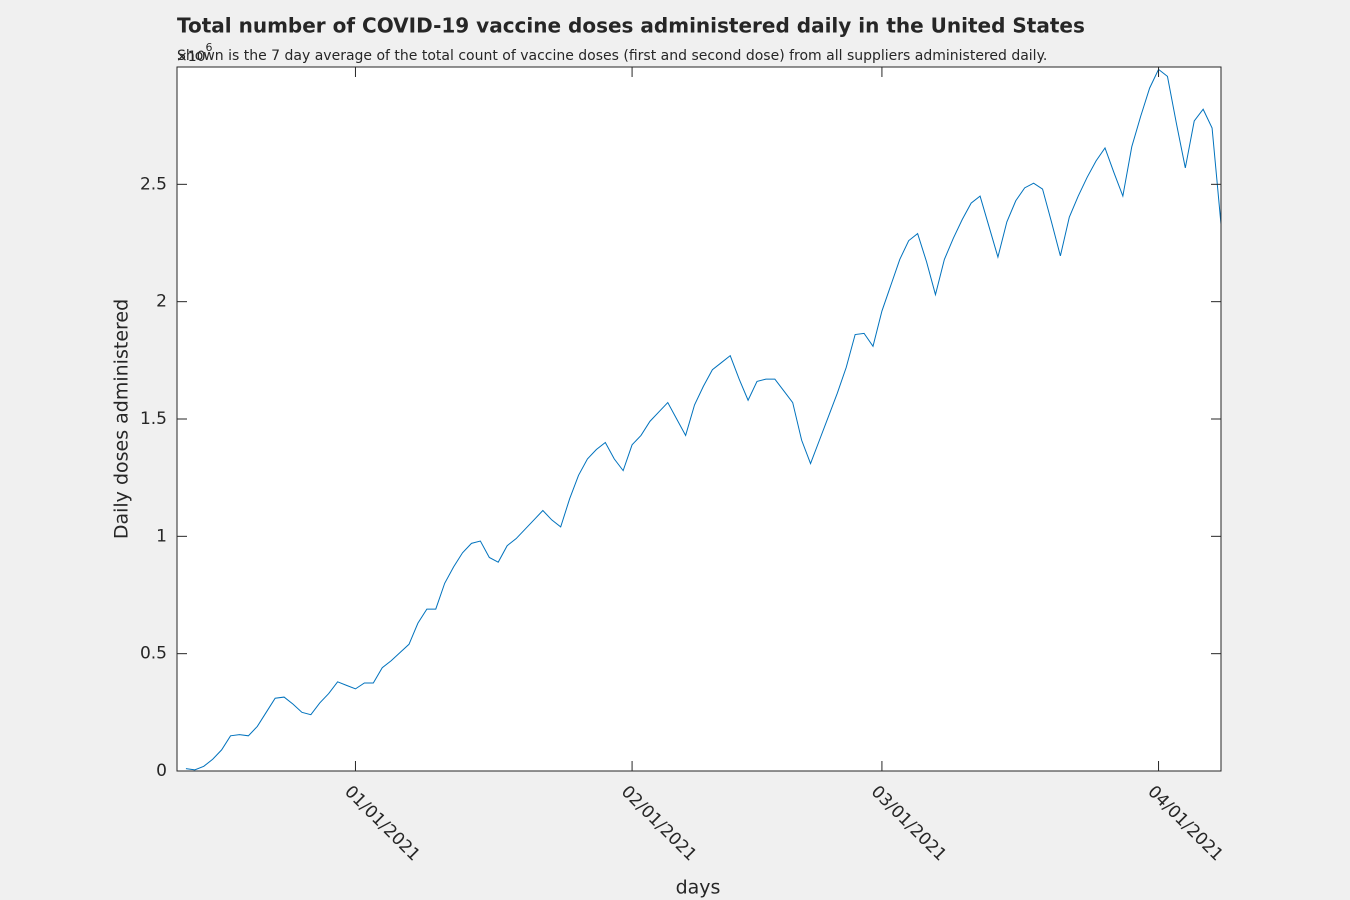 The width and height of the screenshot is (1350, 900). Describe the element at coordinates (153, 419) in the screenshot. I see `y-tick-label: 1.5` at that location.